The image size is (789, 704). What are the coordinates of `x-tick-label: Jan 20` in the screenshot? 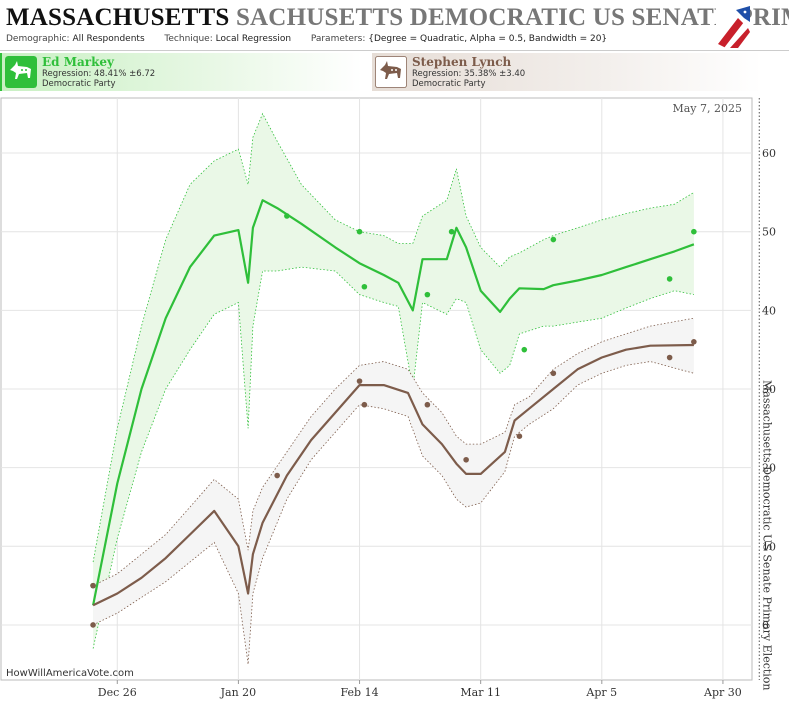 It's located at (238, 692).